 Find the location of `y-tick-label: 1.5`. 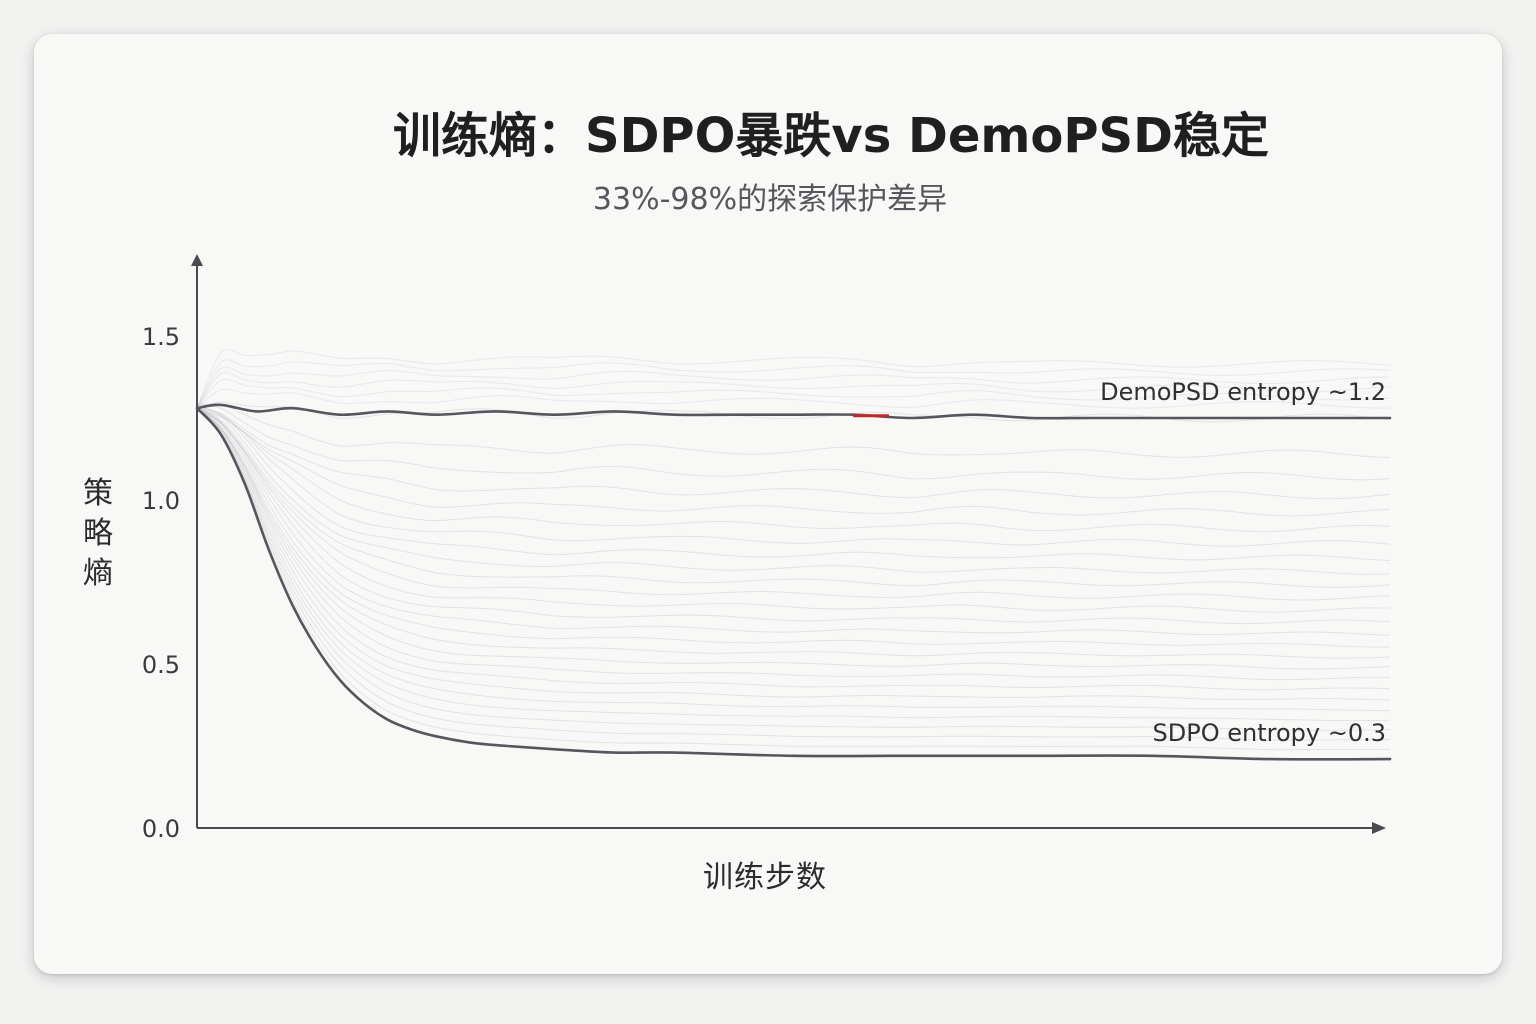

y-tick-label: 1.5 is located at coordinates (161, 337).